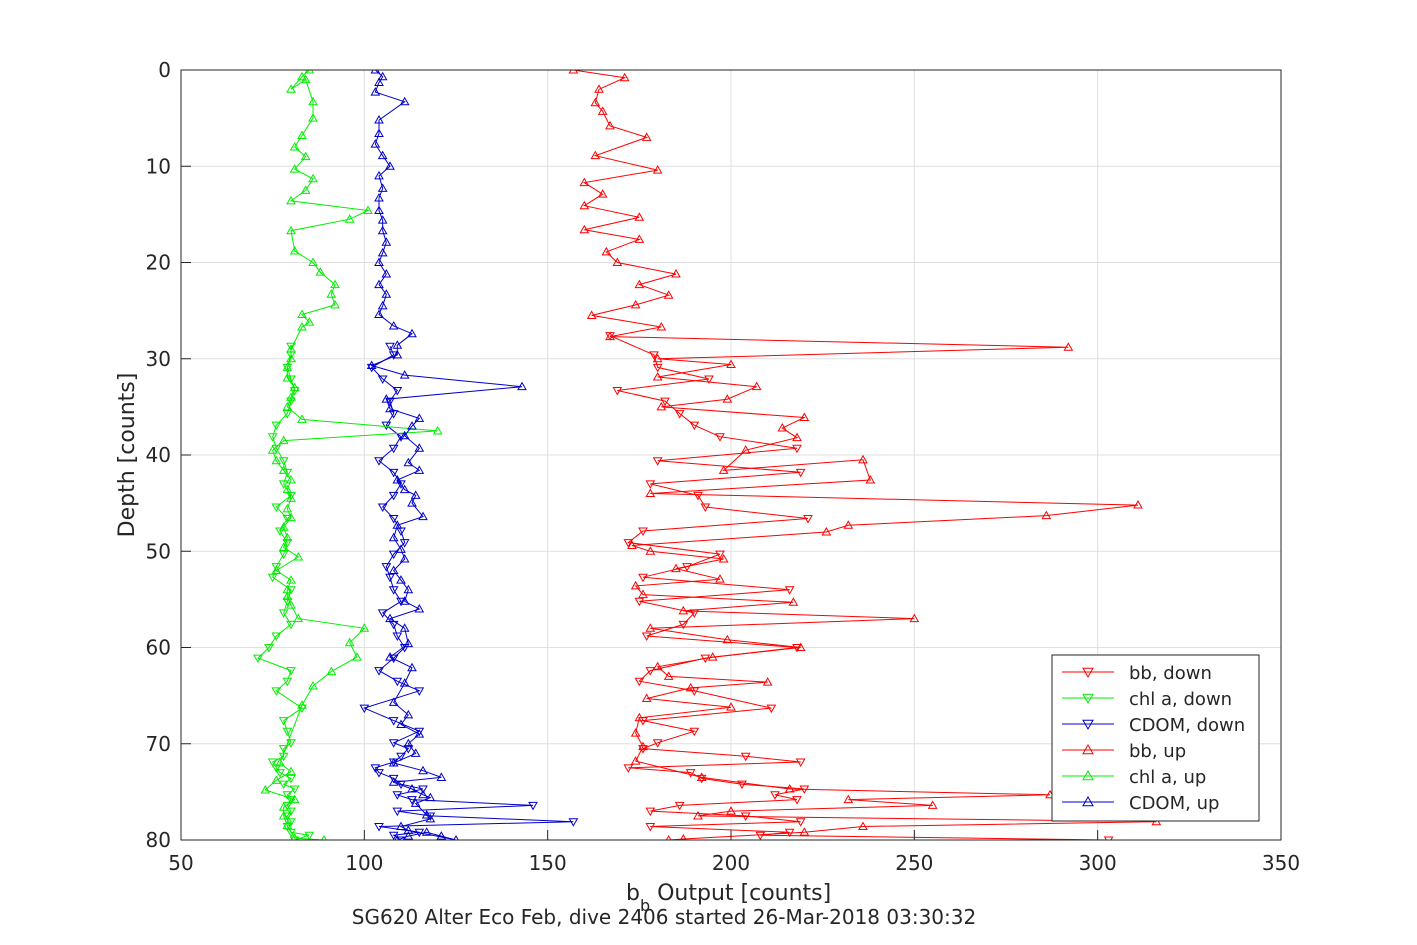 This screenshot has height=945, width=1417. Describe the element at coordinates (1098, 863) in the screenshot. I see `x-tick-label: 300` at that location.